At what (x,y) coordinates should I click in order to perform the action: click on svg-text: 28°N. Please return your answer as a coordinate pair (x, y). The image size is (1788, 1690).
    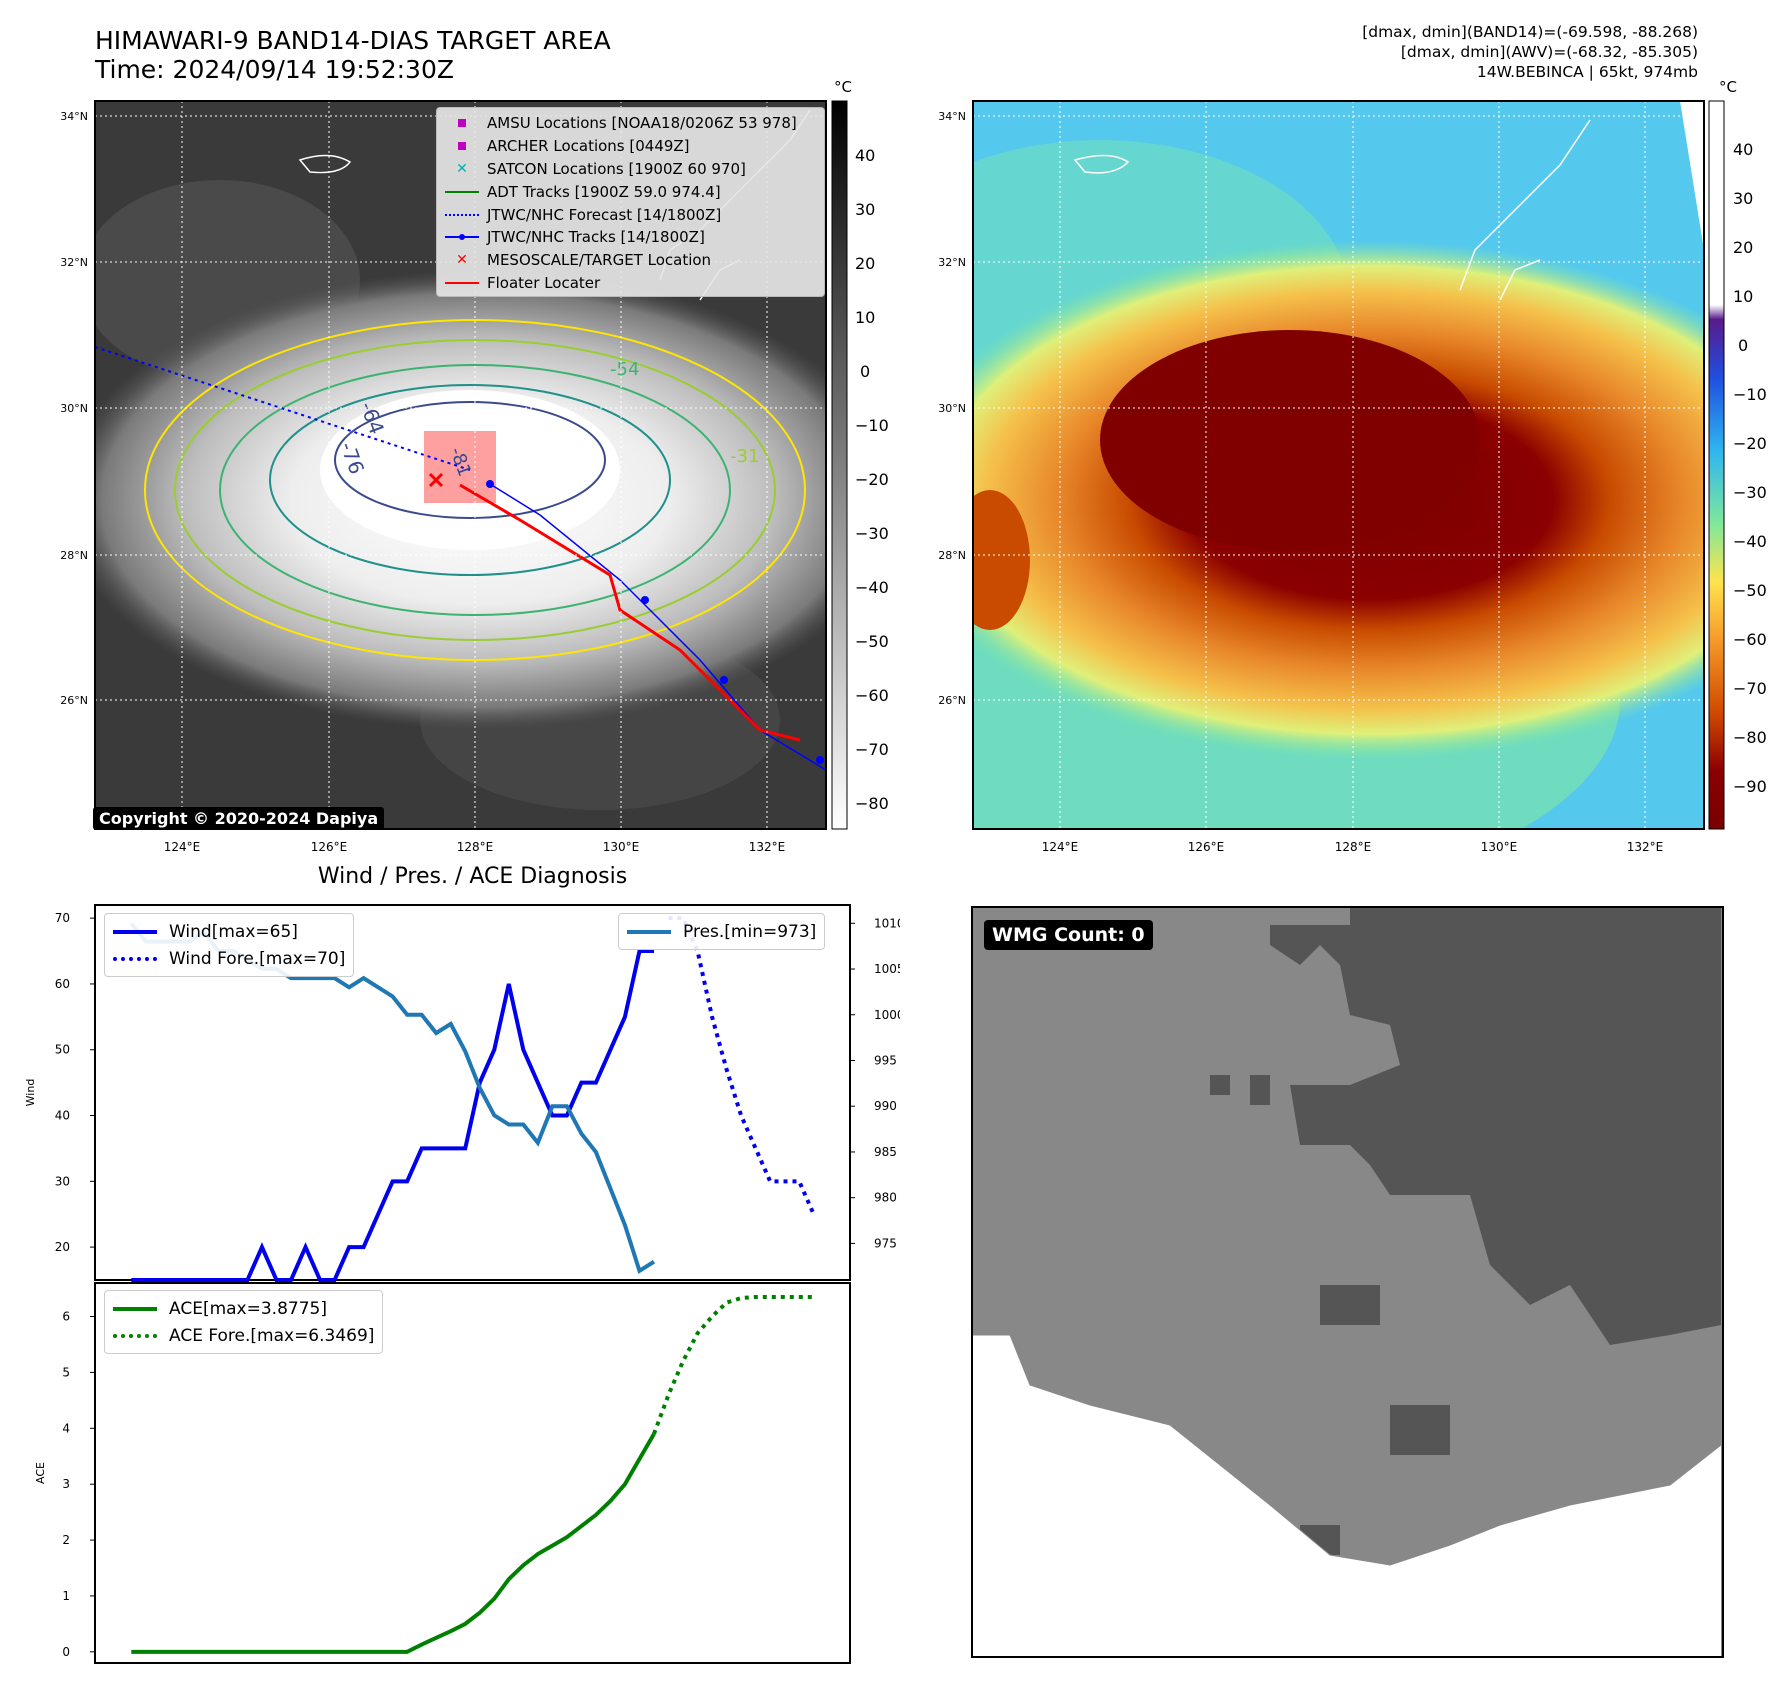
    Looking at the image, I should click on (952, 555).